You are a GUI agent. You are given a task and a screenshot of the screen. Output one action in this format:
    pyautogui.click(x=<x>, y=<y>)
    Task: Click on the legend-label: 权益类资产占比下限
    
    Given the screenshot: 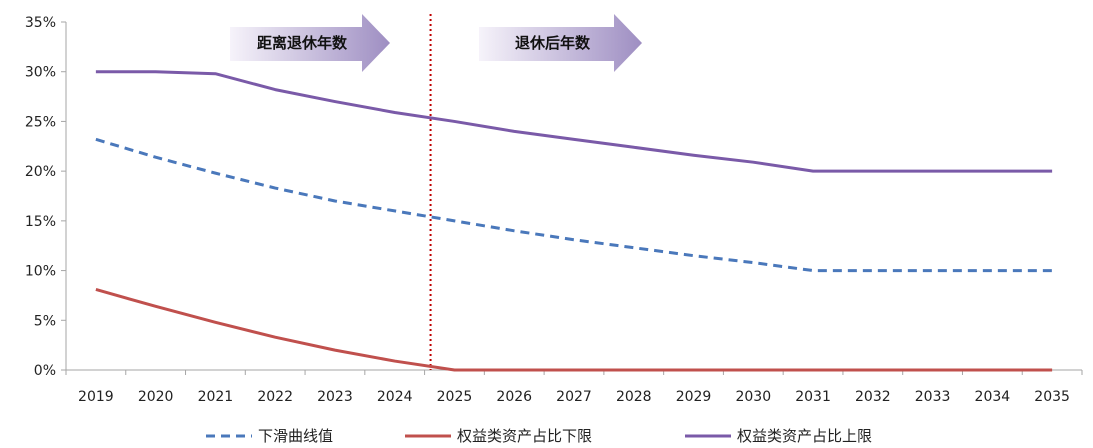 What is the action you would take?
    pyautogui.click(x=524, y=436)
    